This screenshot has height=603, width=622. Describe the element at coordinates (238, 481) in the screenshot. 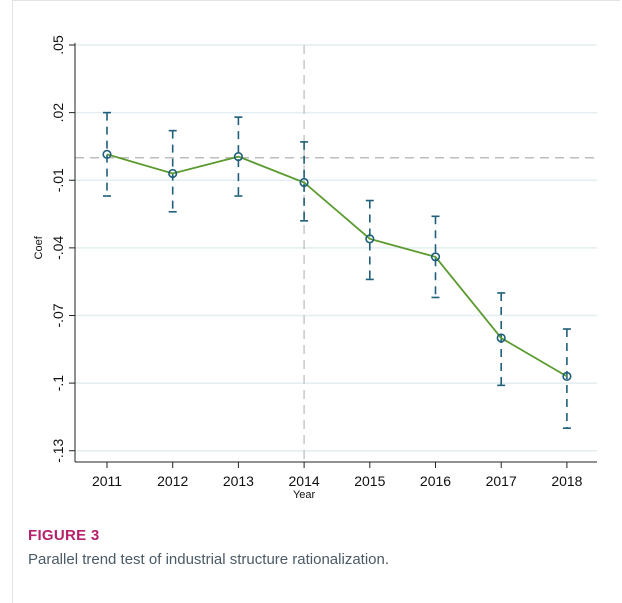

I see `x-tick-label: 2013` at that location.